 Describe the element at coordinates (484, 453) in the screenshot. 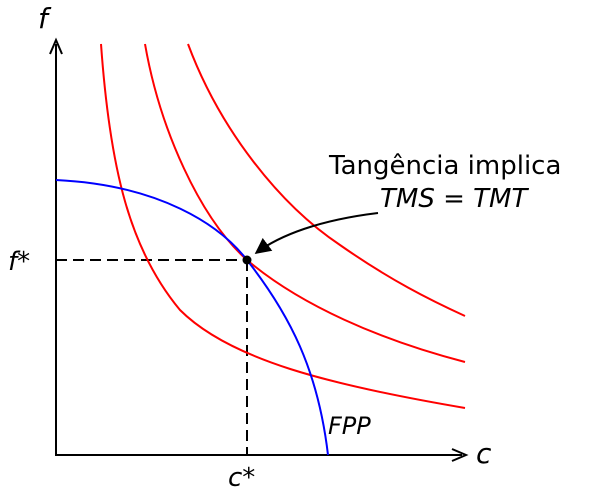

I see `x-axis-label: c` at that location.